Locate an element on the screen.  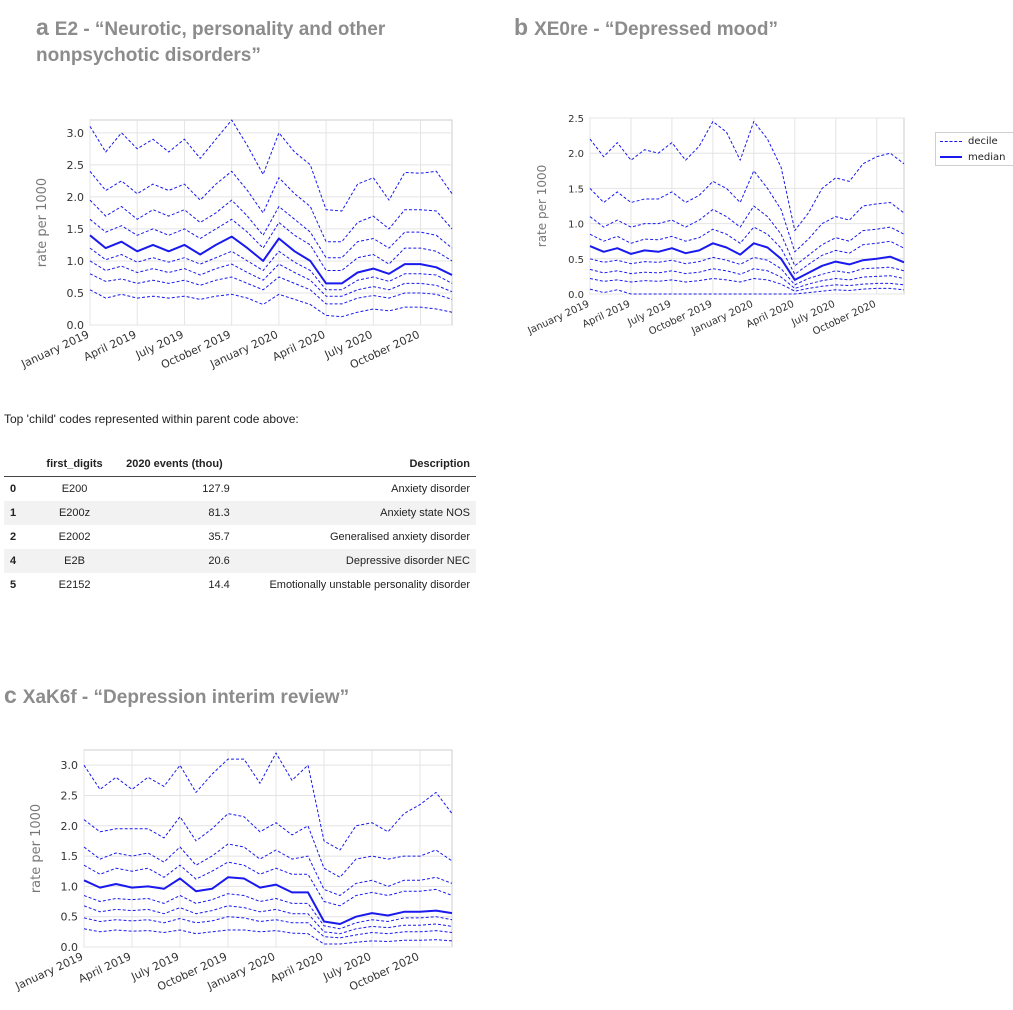
table-row: 1 E200z 81.3 Anxiety state NOS is located at coordinates (240, 513).